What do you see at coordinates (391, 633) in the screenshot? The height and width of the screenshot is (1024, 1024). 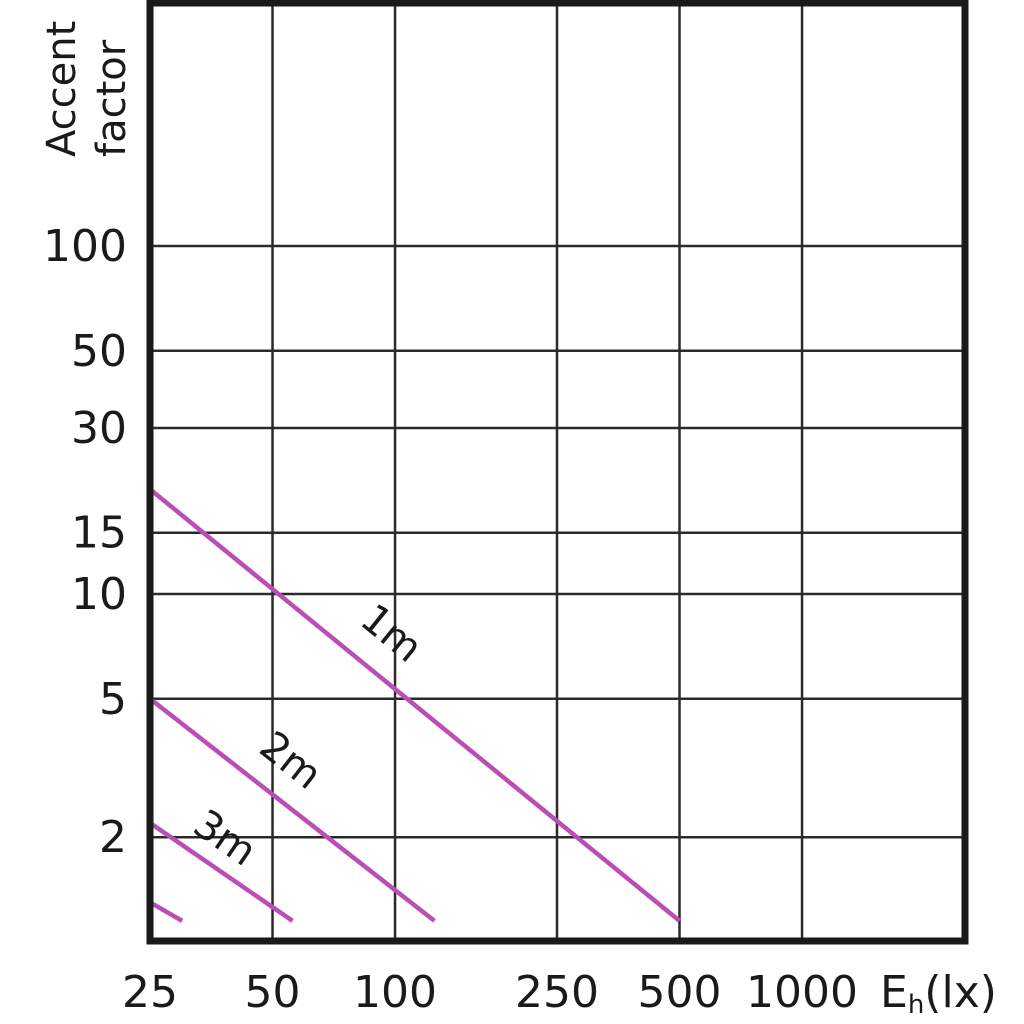 I see `curve-label: 1m` at bounding box center [391, 633].